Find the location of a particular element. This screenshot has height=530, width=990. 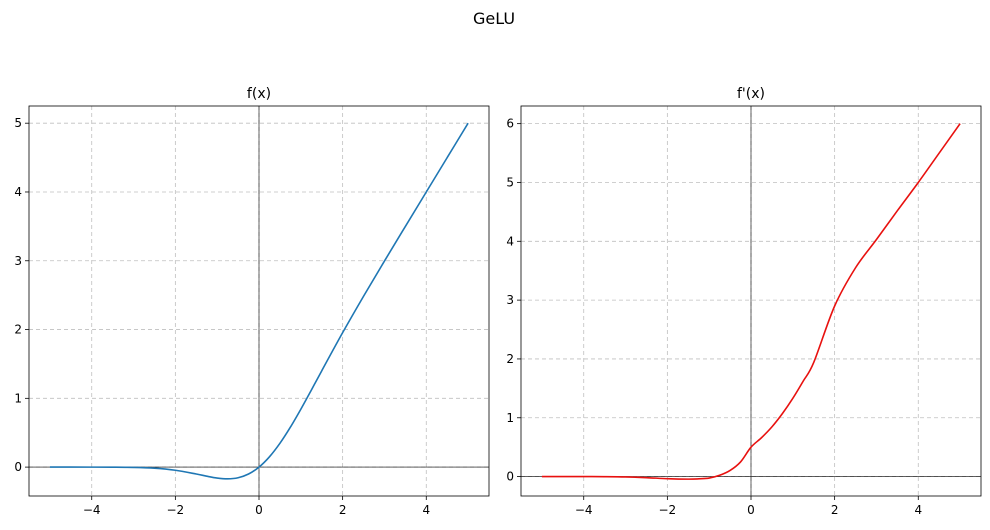

figure-title: GeLU is located at coordinates (494, 18).